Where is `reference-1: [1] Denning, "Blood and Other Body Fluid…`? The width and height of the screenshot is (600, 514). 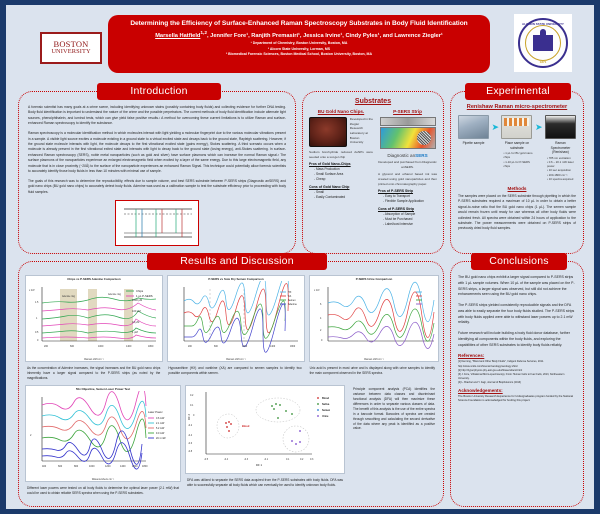
reference-1: [1] Denning, "Blood and Other Body Fluid… is located at coordinates (501, 362).